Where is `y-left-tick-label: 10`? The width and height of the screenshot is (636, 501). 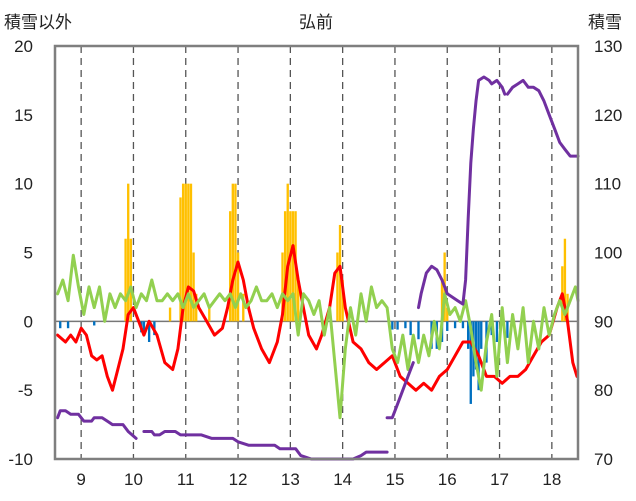 y-left-tick-label: 10 is located at coordinates (23, 184).